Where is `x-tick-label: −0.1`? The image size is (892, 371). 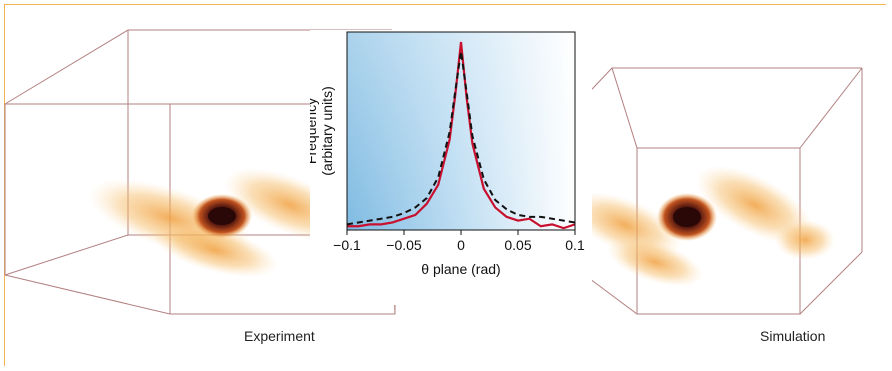
x-tick-label: −0.1 is located at coordinates (347, 245).